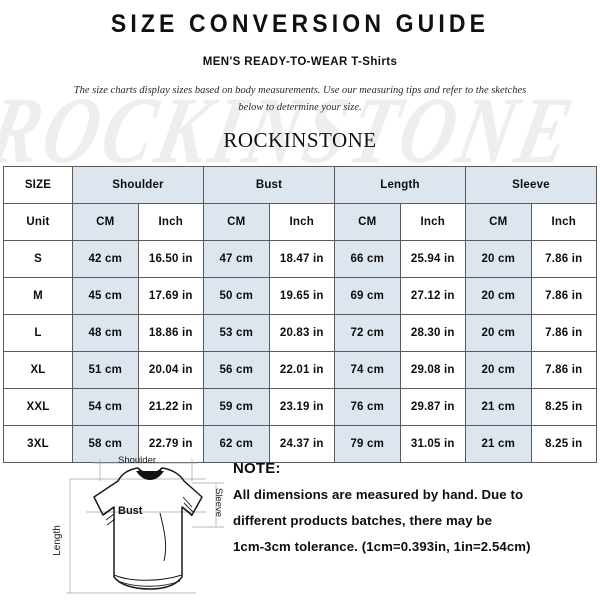 The height and width of the screenshot is (612, 600). I want to click on value-cell: 48 cm, so click(105, 333).